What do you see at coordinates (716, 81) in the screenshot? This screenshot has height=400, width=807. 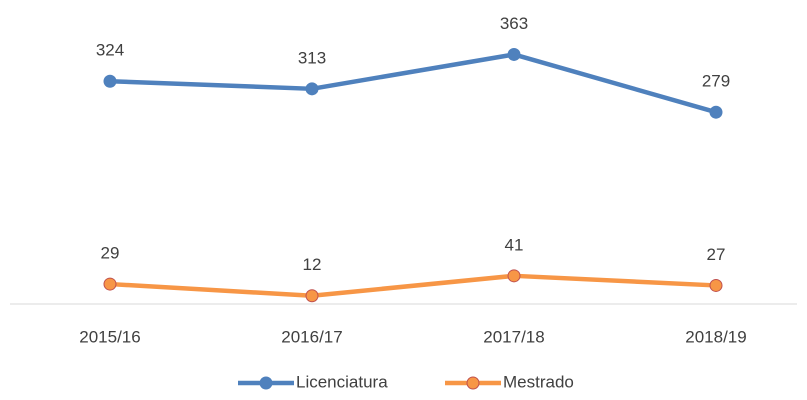 I see `data-label: 279` at bounding box center [716, 81].